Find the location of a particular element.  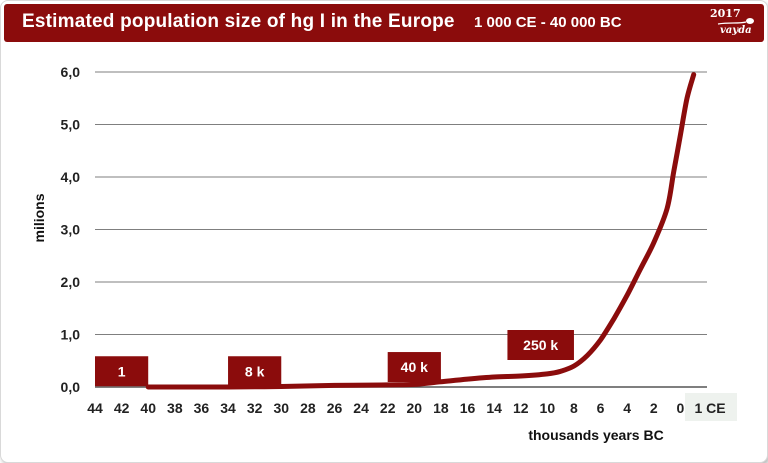

x-tick-label: 22 is located at coordinates (388, 408).